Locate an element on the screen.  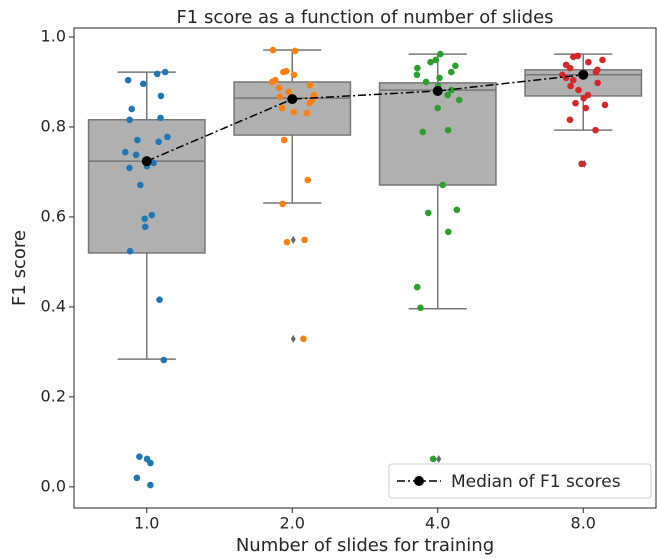
y-tick-label: 0.2 is located at coordinates (53, 395).